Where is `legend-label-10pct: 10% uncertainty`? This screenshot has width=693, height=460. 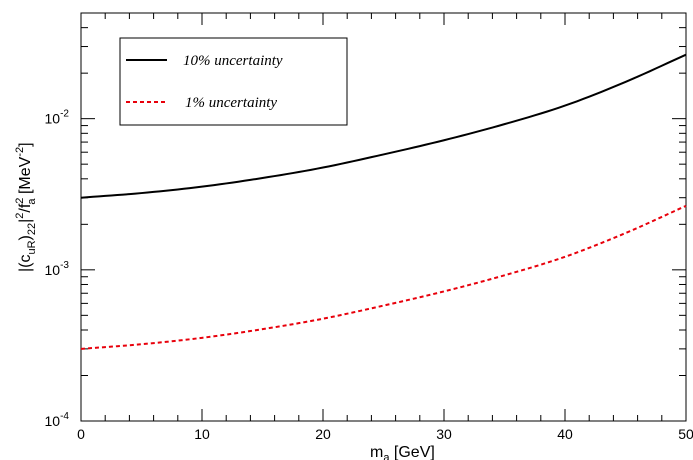 legend-label-10pct: 10% uncertainty is located at coordinates (233, 61).